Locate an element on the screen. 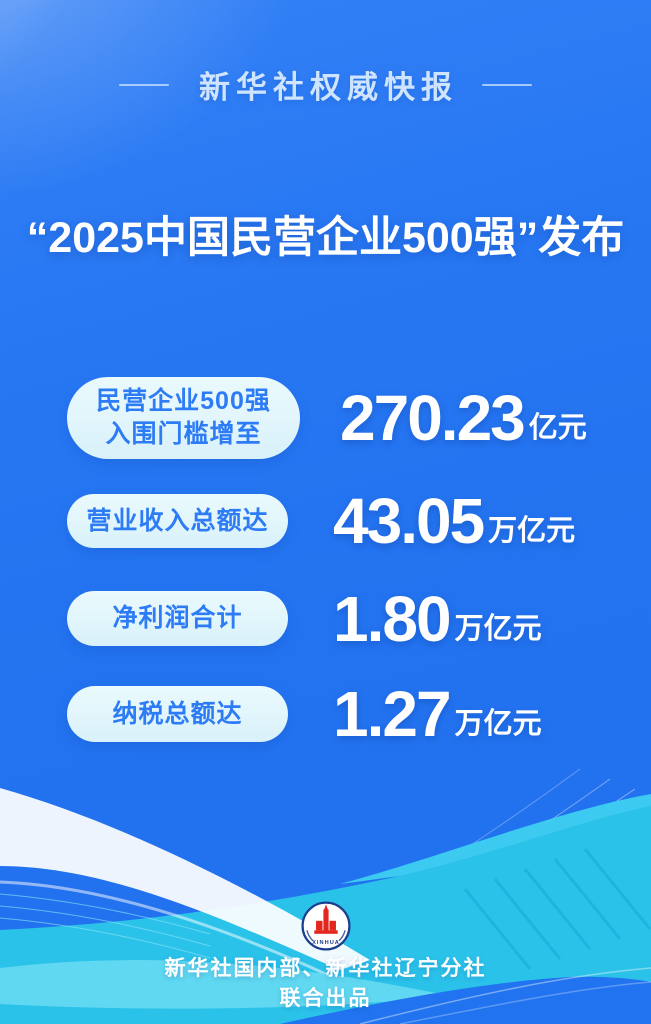 The width and height of the screenshot is (651, 1024). stat-label-pill: 净利润合计 is located at coordinates (177, 618).